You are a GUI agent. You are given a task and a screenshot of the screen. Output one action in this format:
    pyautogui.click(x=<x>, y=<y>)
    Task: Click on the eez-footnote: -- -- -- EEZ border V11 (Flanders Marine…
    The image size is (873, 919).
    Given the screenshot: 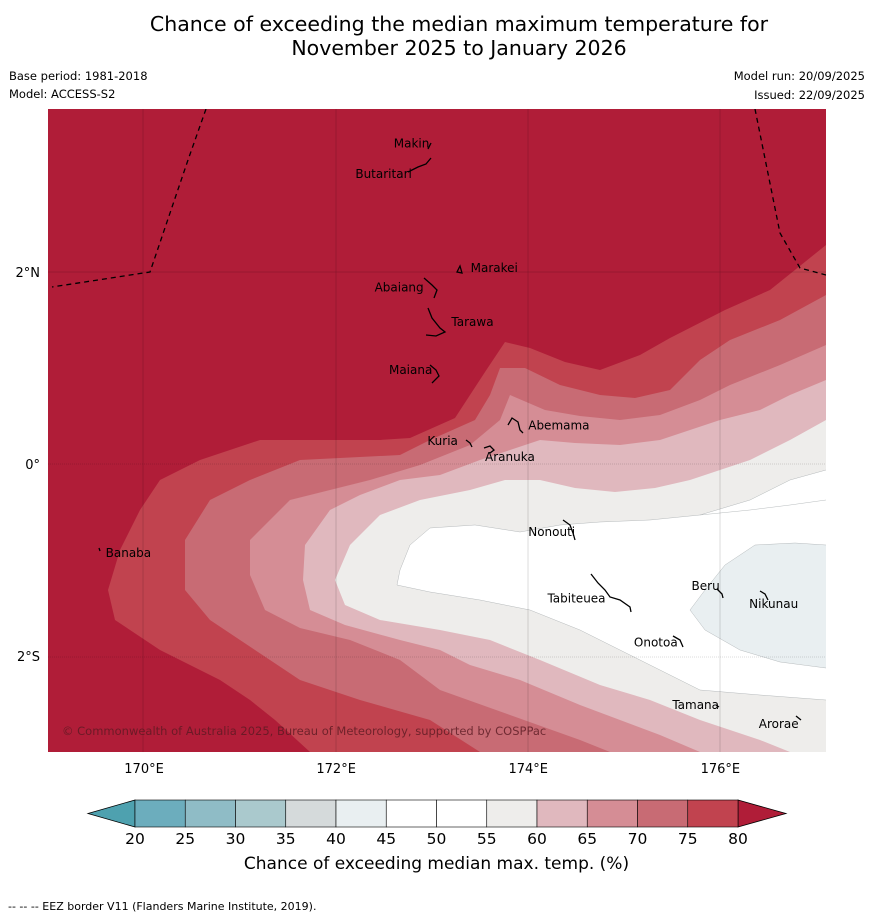 What is the action you would take?
    pyautogui.click(x=162, y=906)
    